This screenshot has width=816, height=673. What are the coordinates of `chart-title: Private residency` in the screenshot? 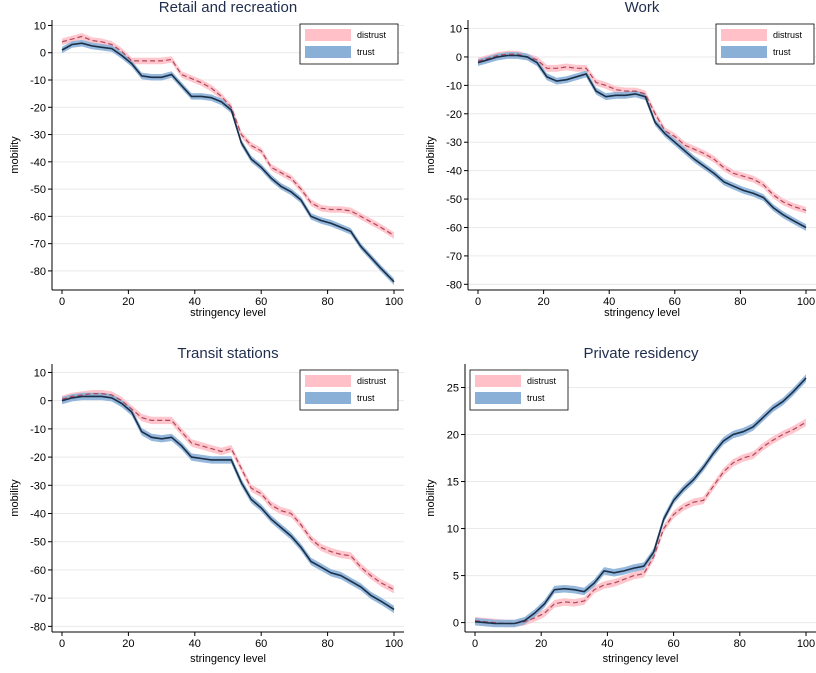 It's located at (641, 353).